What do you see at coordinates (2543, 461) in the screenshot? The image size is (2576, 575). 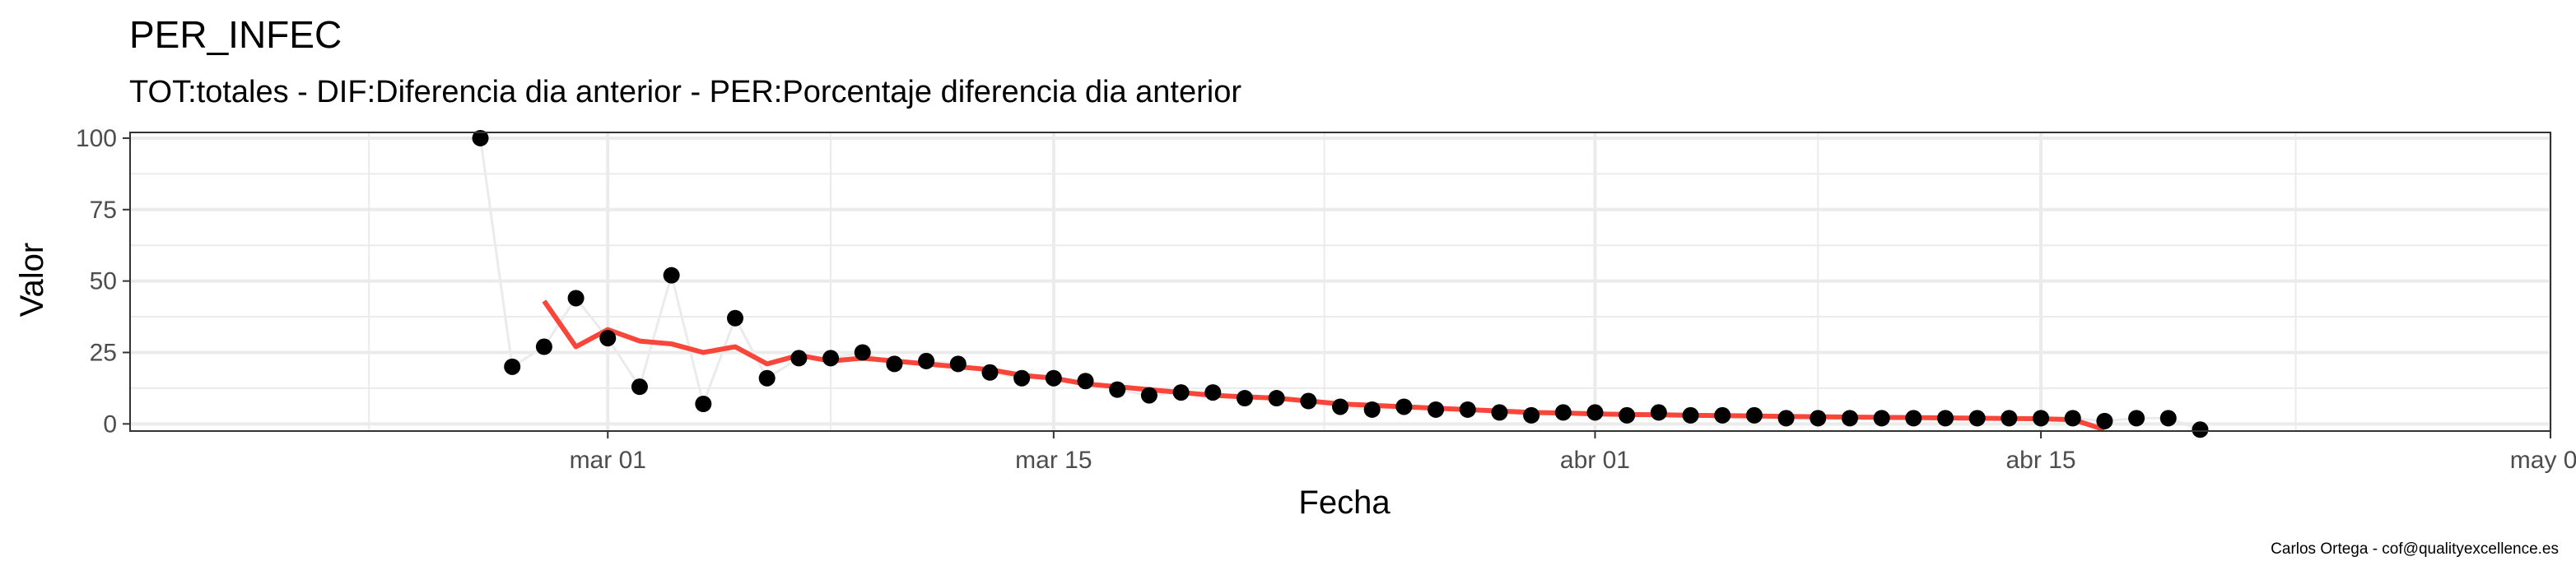 I see `x-tick-label: may 01` at bounding box center [2543, 461].